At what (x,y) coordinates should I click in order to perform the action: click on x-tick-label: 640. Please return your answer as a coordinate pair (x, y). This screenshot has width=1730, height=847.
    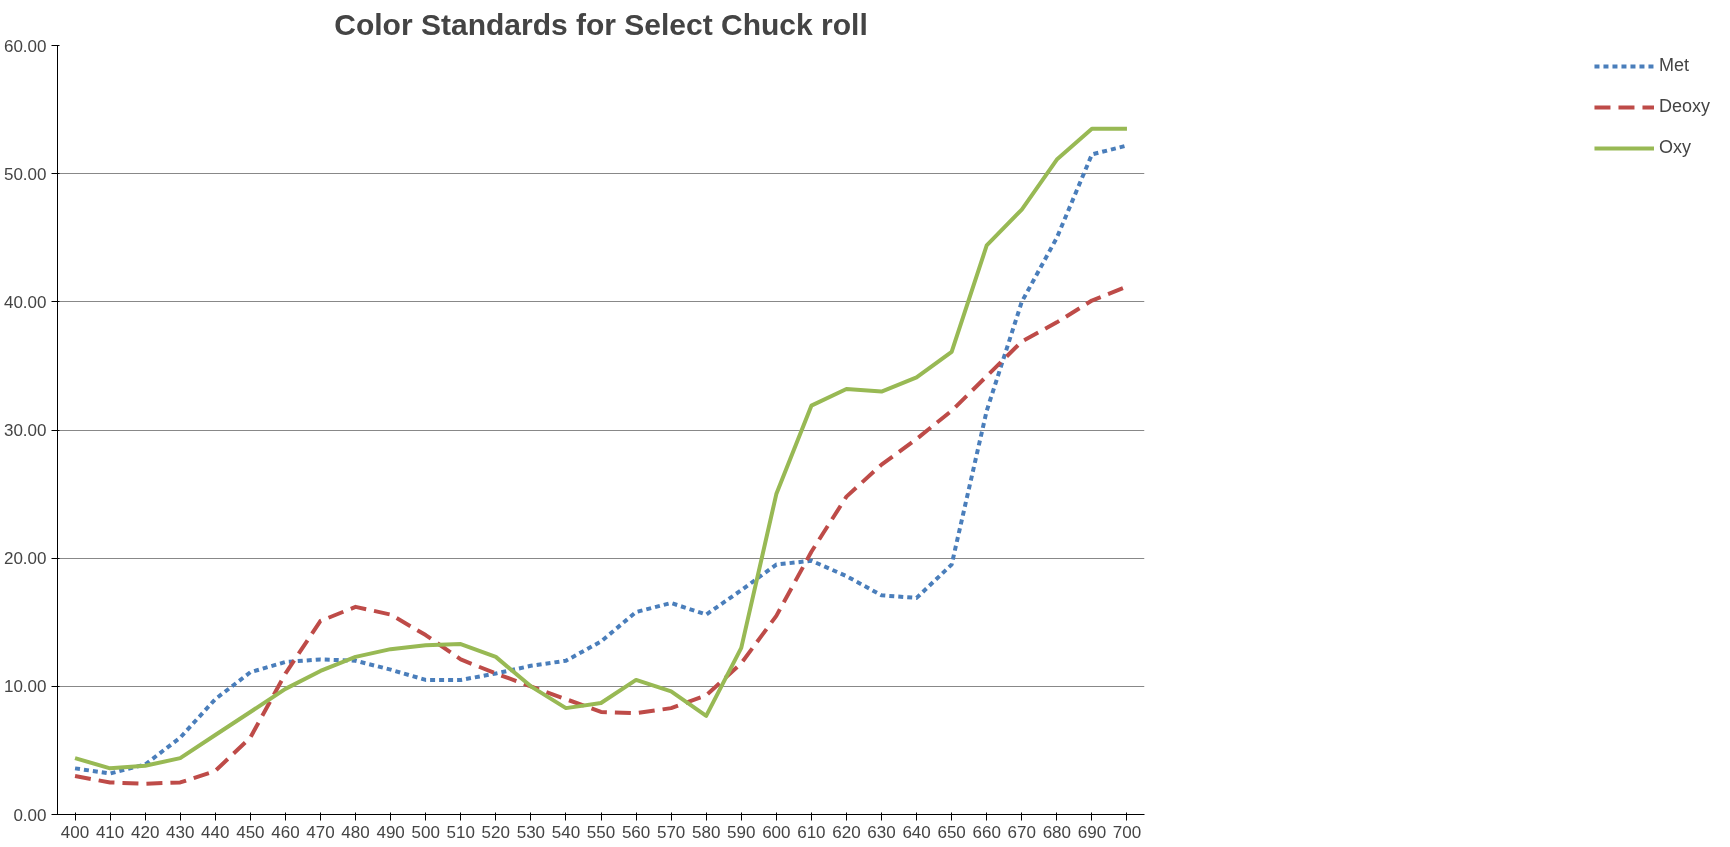
    Looking at the image, I should click on (916, 832).